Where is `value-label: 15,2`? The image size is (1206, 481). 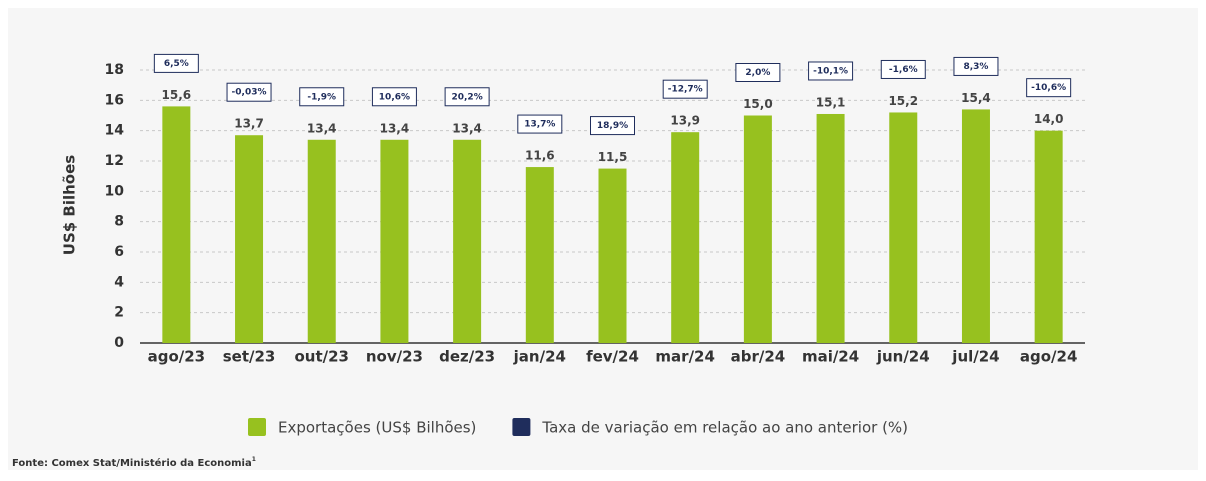
value-label: 15,2 is located at coordinates (903, 101).